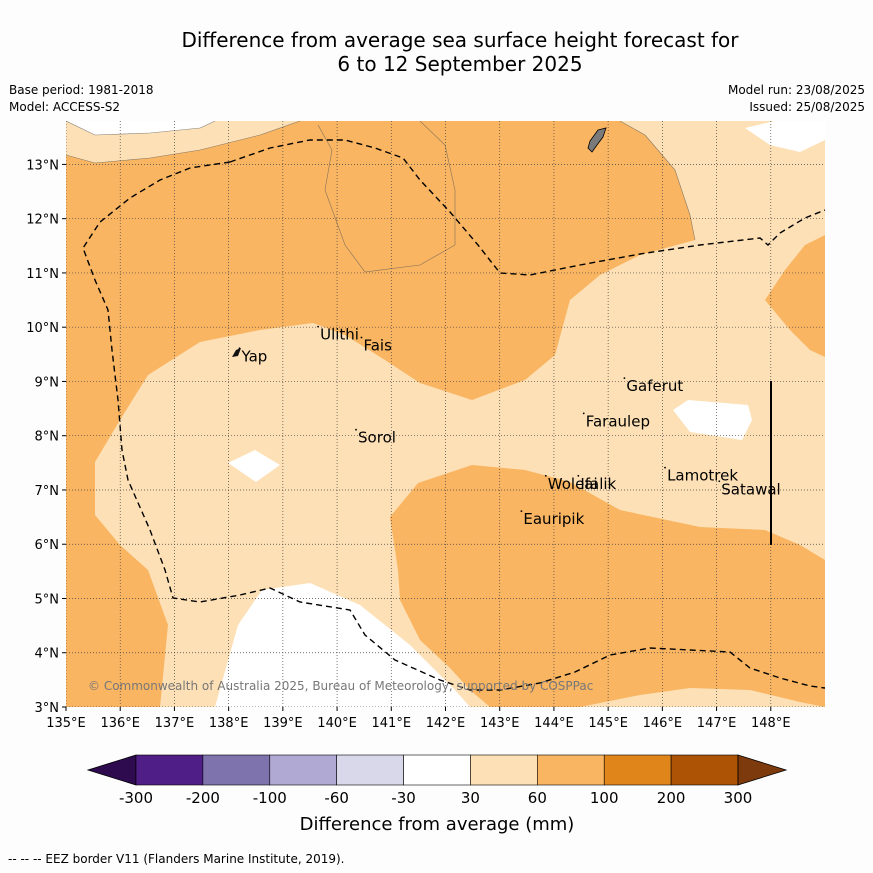 The width and height of the screenshot is (873, 873). Describe the element at coordinates (738, 798) in the screenshot. I see `colorbar-tick-label: 300` at that location.